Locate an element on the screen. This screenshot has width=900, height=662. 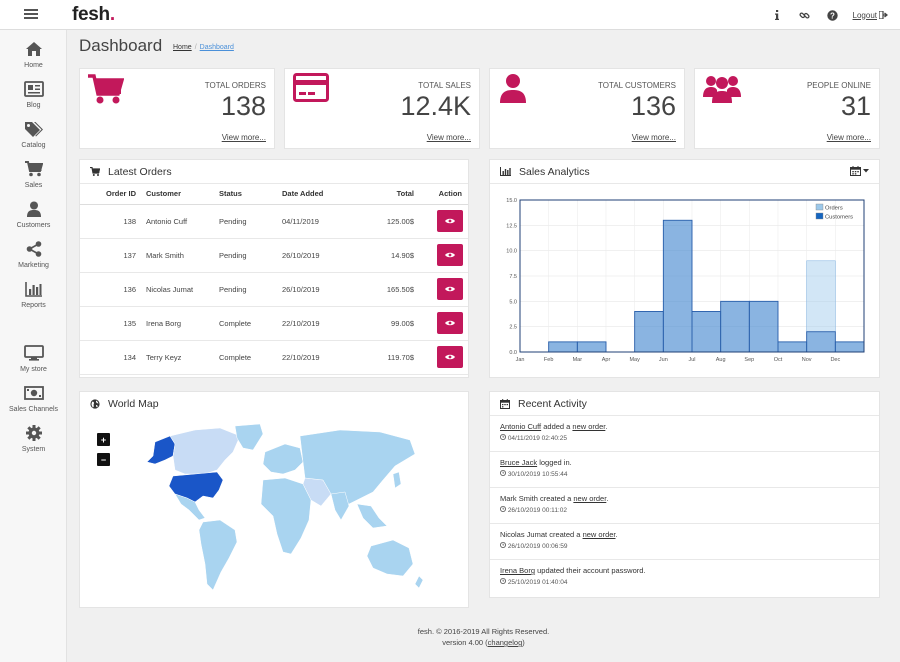
user-icon is located at coordinates (513, 88).